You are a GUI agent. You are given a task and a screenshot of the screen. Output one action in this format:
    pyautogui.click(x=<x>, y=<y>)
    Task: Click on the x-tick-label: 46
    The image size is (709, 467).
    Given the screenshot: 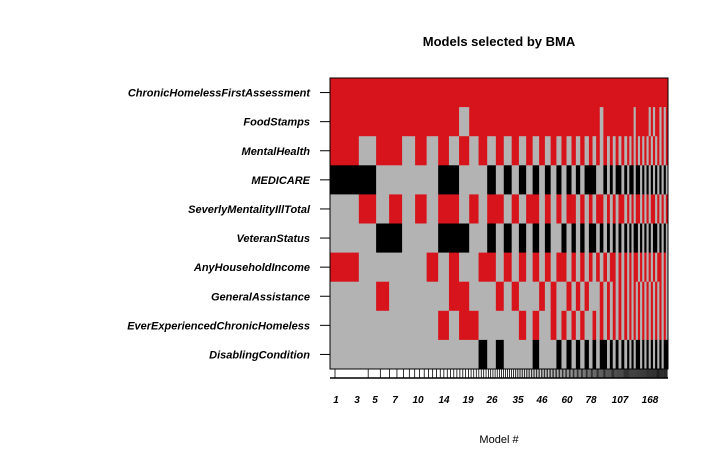 What is the action you would take?
    pyautogui.click(x=541, y=400)
    